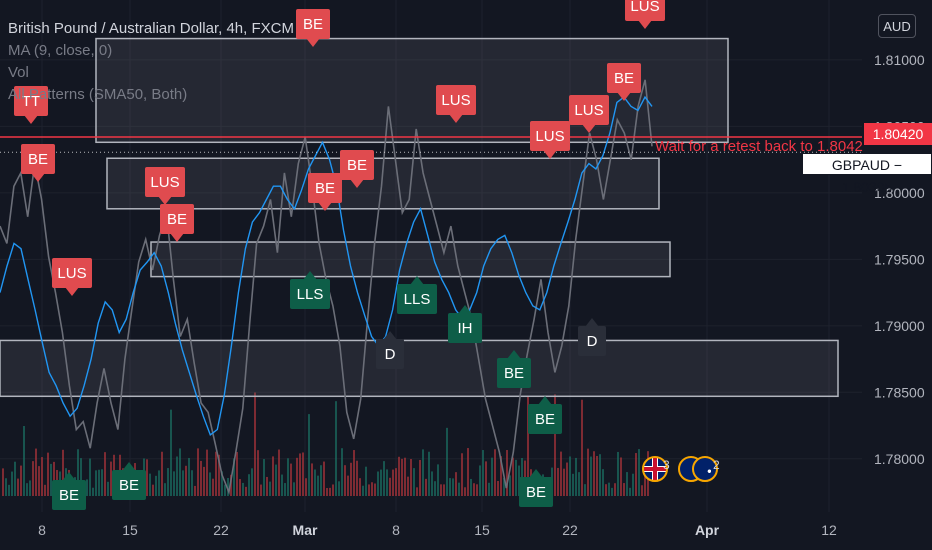 The image size is (932, 550). I want to click on label-text: IH, so click(465, 328).